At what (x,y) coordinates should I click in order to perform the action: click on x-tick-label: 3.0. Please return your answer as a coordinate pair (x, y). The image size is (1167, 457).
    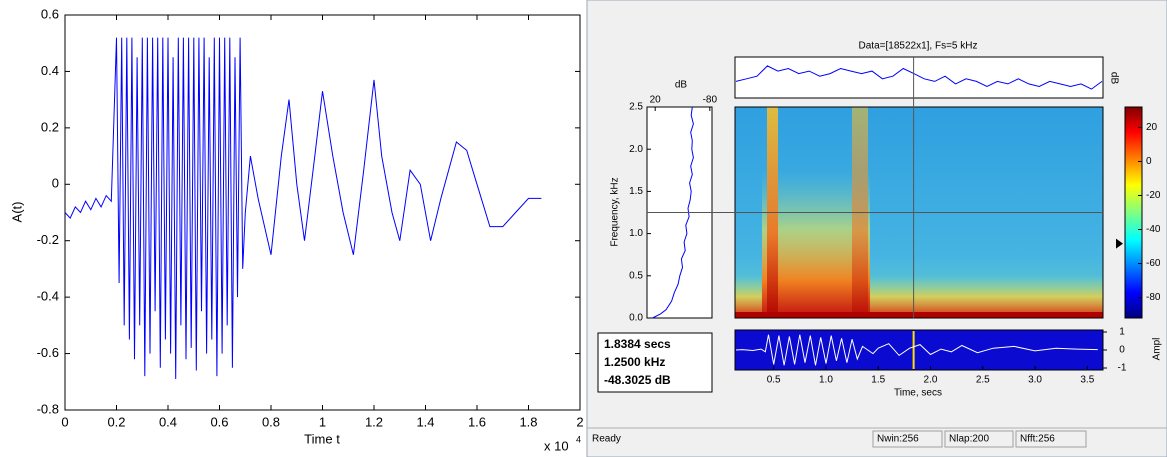
    Looking at the image, I should click on (1035, 380).